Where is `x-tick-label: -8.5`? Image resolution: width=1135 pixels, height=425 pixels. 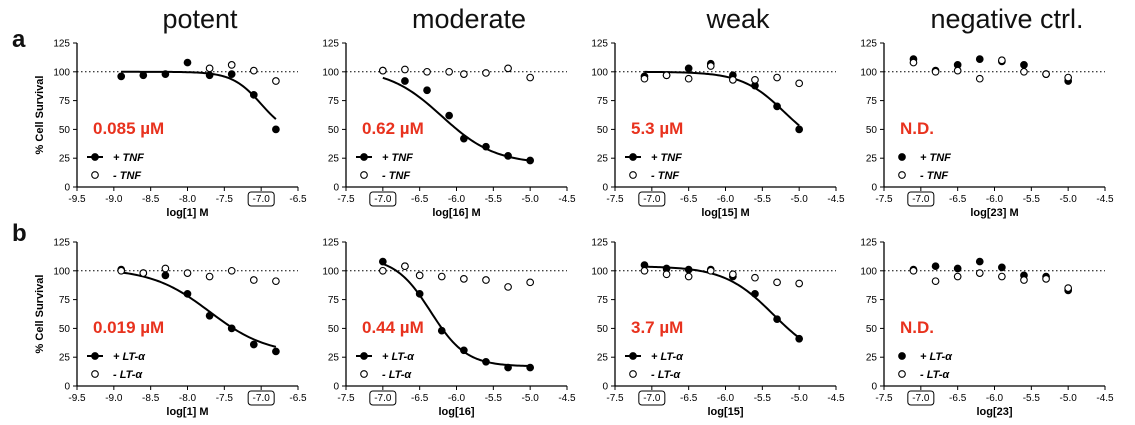
x-tick-label: -8.5 is located at coordinates (151, 199).